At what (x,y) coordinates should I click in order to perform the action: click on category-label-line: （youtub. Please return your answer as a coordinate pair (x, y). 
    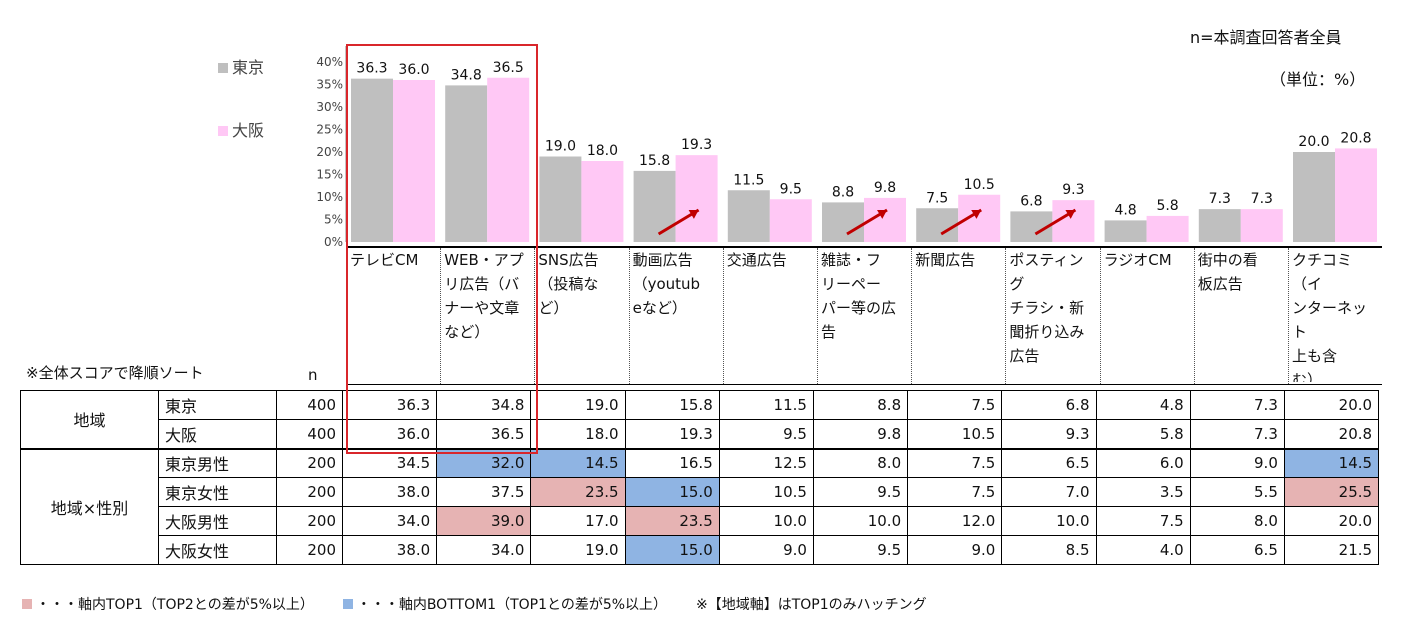
    Looking at the image, I should click on (666, 284).